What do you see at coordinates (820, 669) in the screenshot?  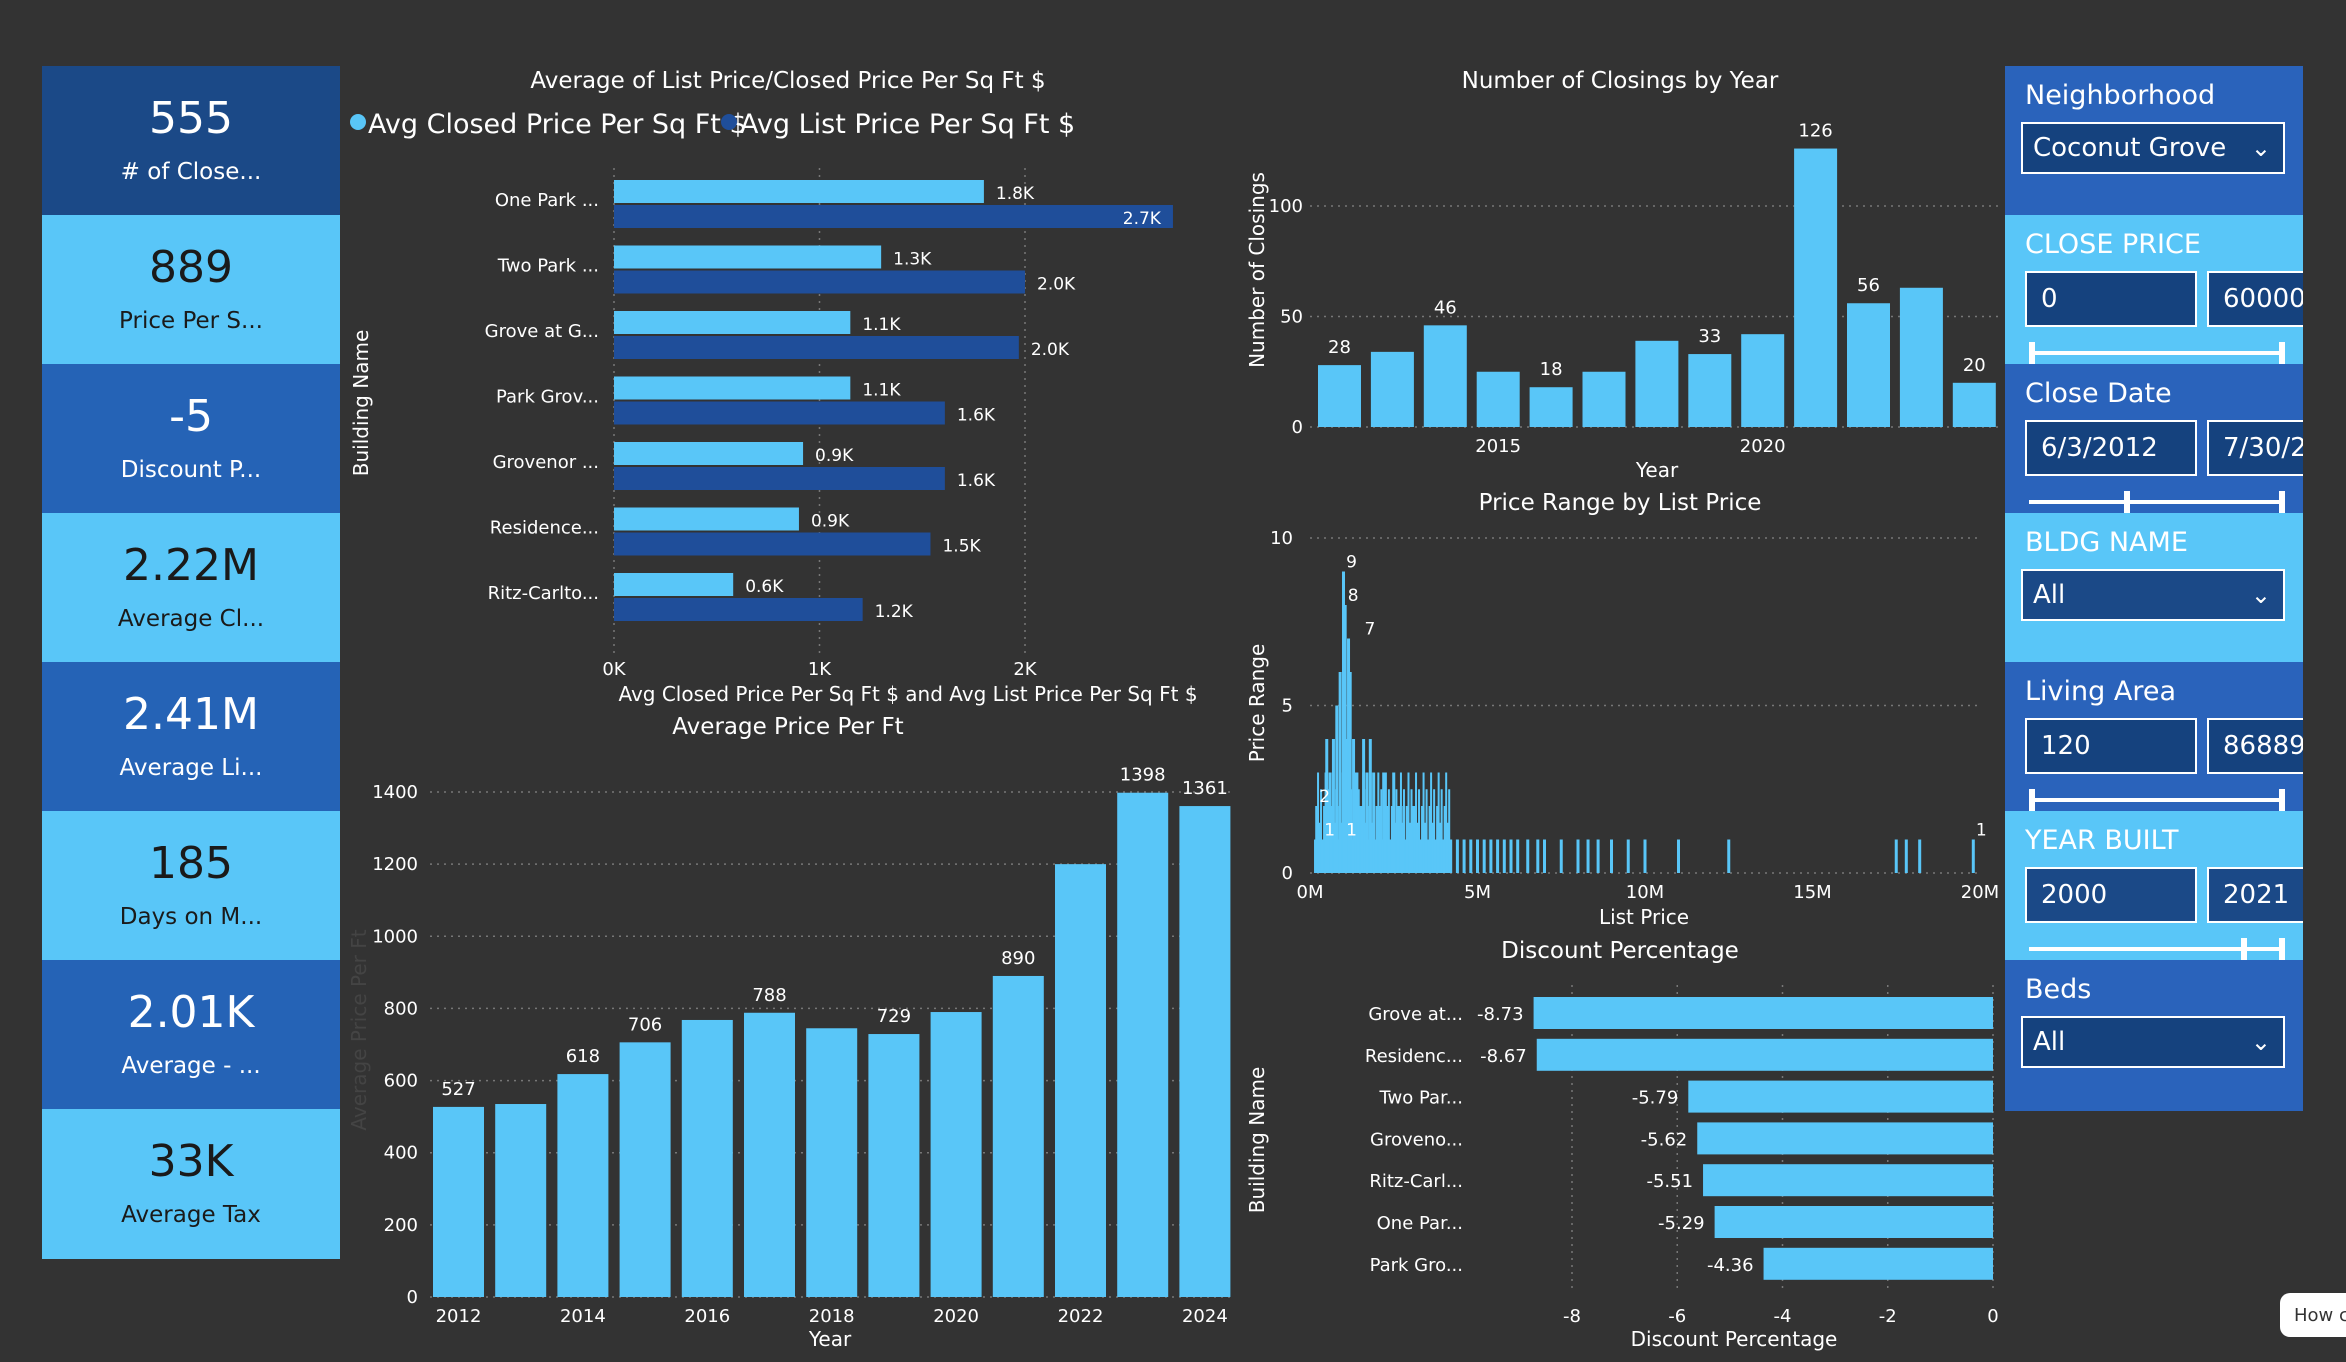 I see `x-tick-label: 1K` at bounding box center [820, 669].